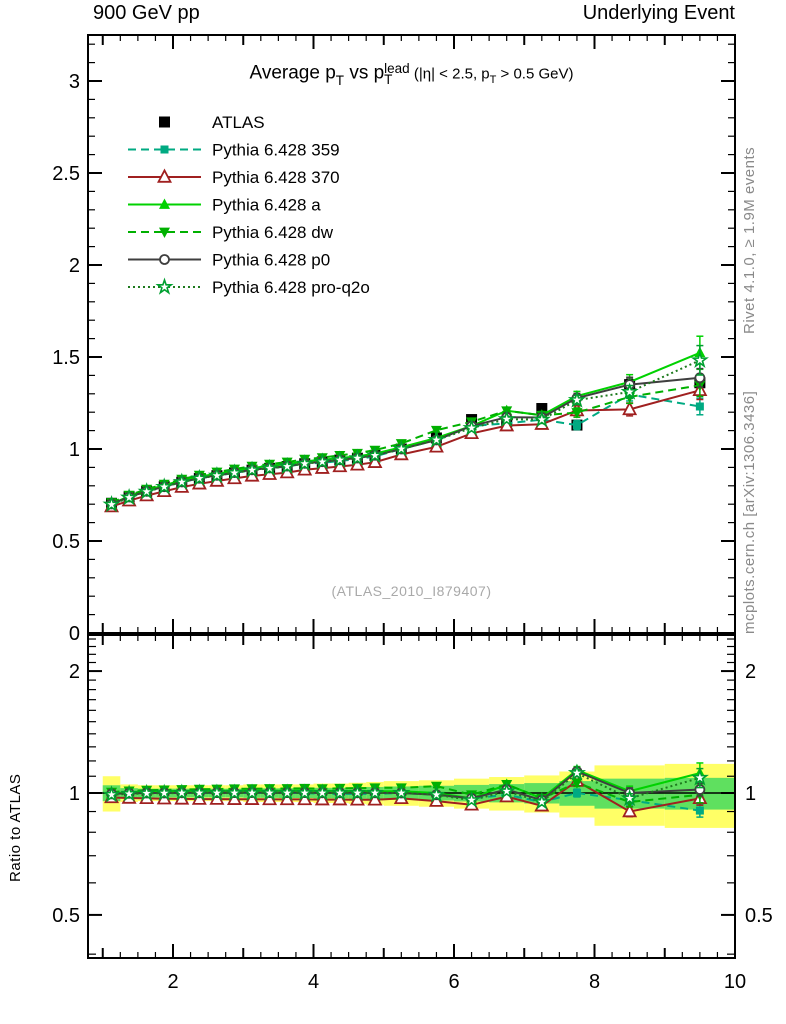 The width and height of the screenshot is (786, 1024). I want to click on x-tick-label: 2, so click(172, 982).